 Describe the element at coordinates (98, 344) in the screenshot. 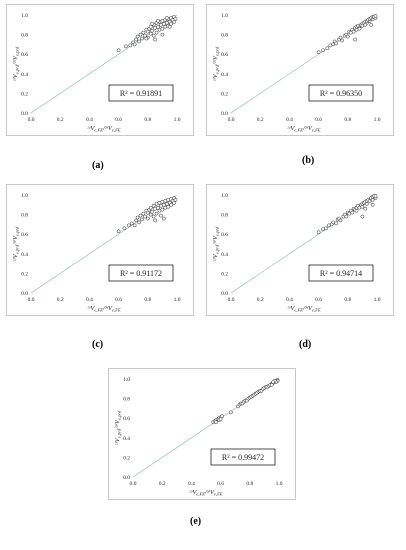

I see `panel-label-c: (c)` at that location.